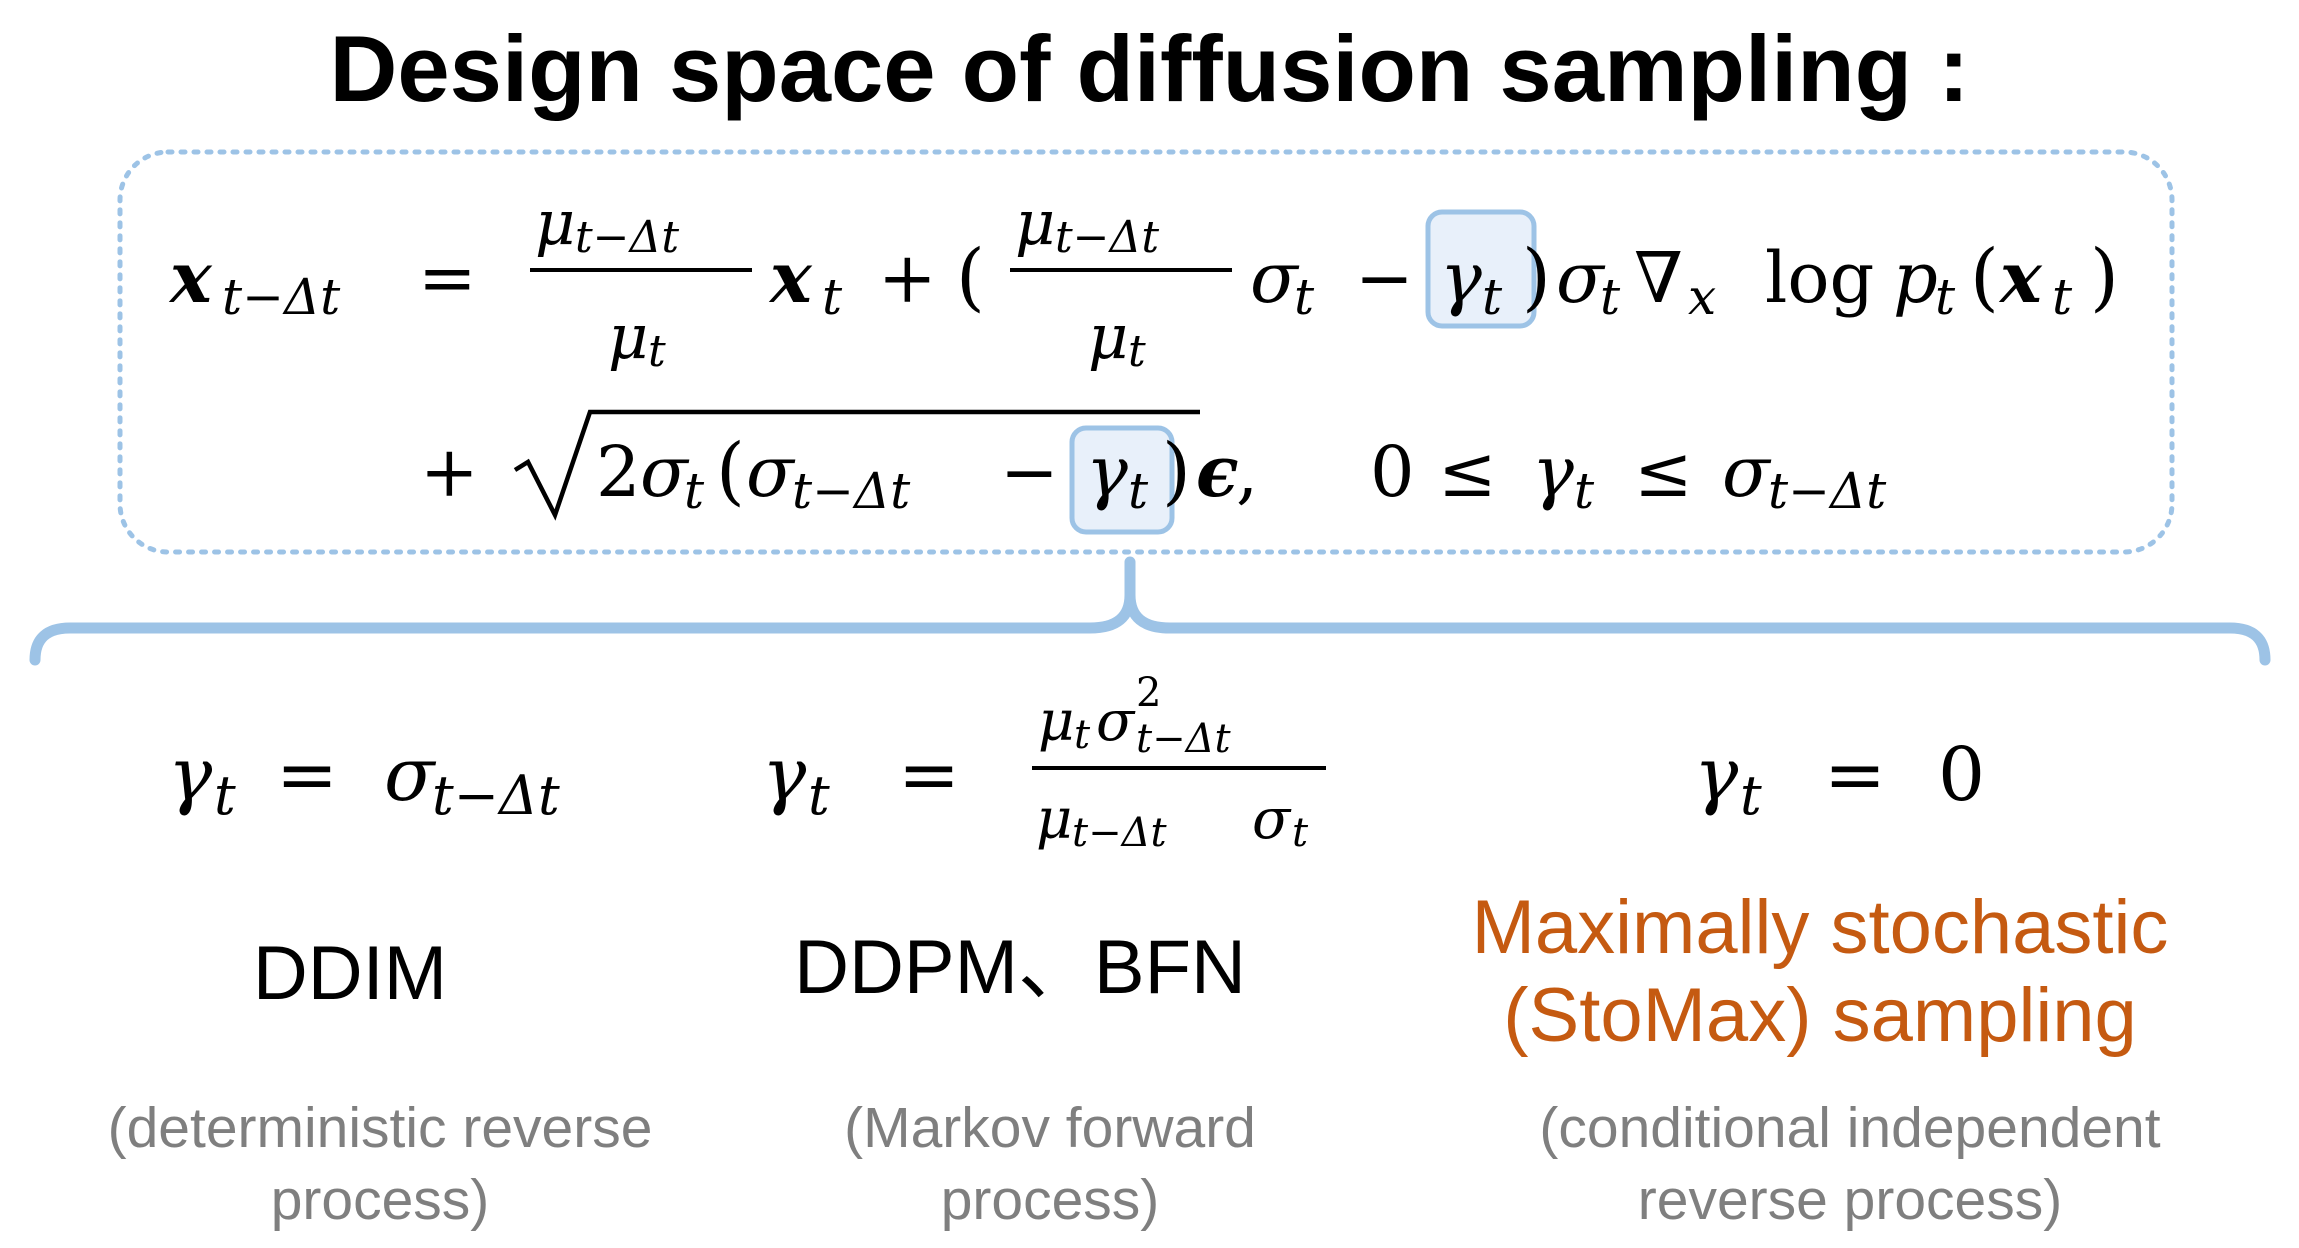 The image size is (2299, 1248). What do you see at coordinates (1050, 1128) in the screenshot?
I see `note-ddpm-line1: (Markov forward` at bounding box center [1050, 1128].